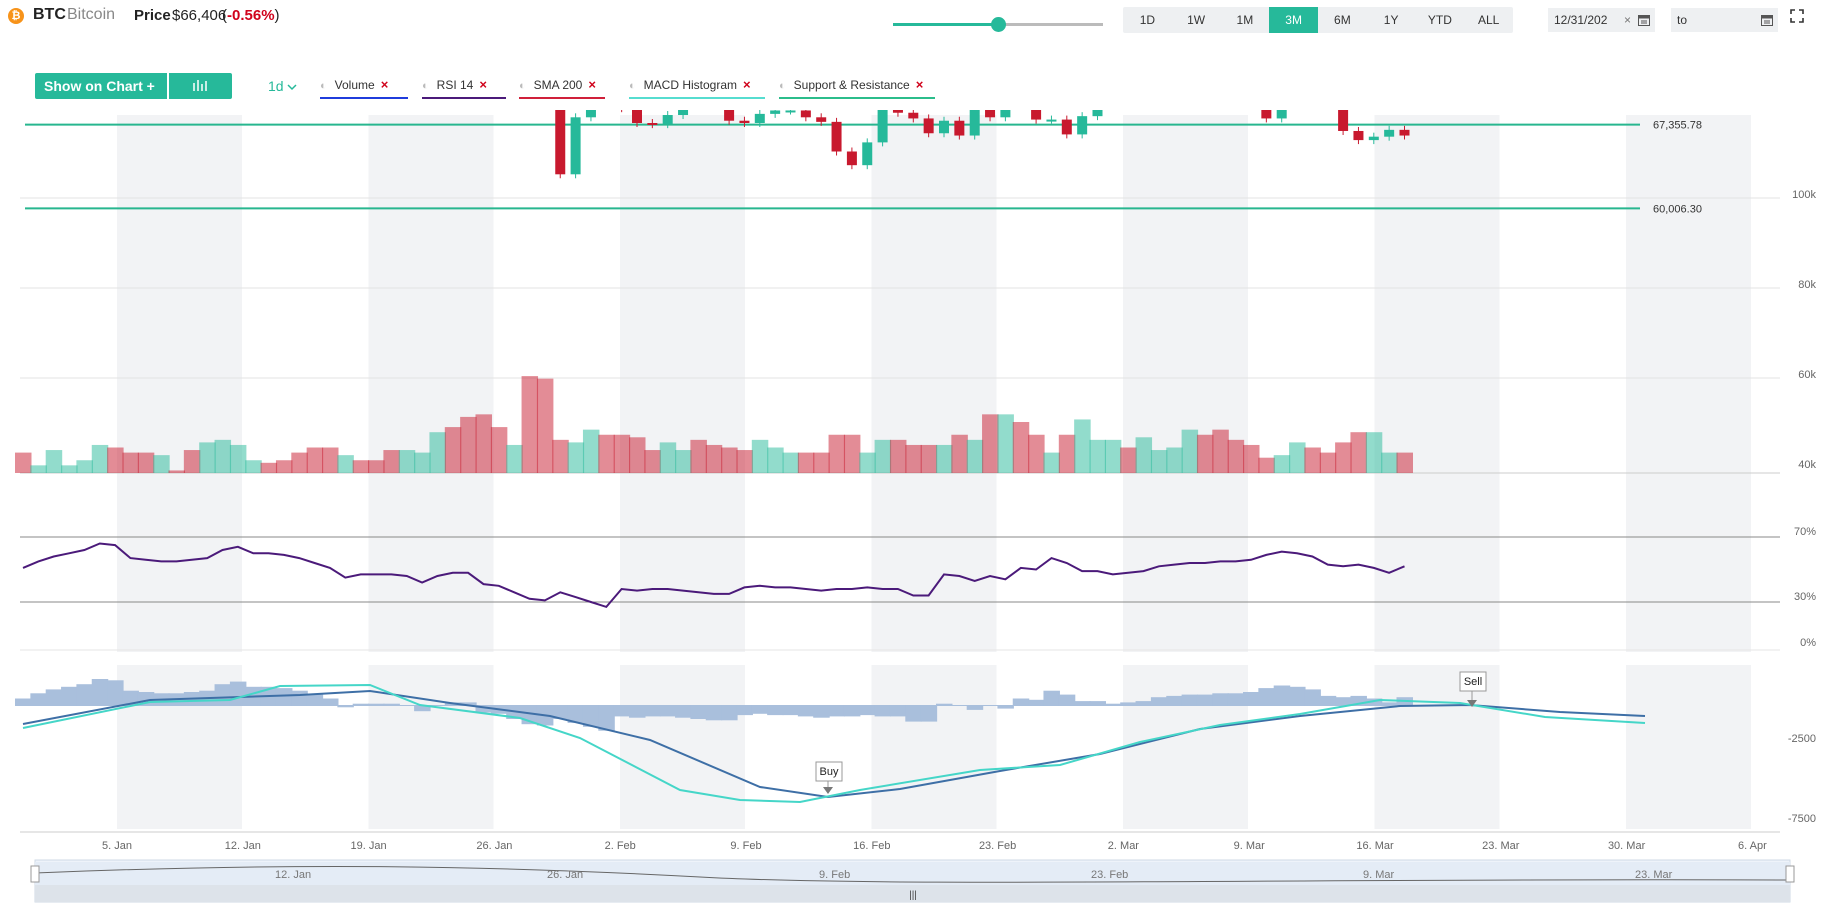 The width and height of the screenshot is (1837, 915). What do you see at coordinates (565, 875) in the screenshot?
I see `navigator-label: 26. Jan` at bounding box center [565, 875].